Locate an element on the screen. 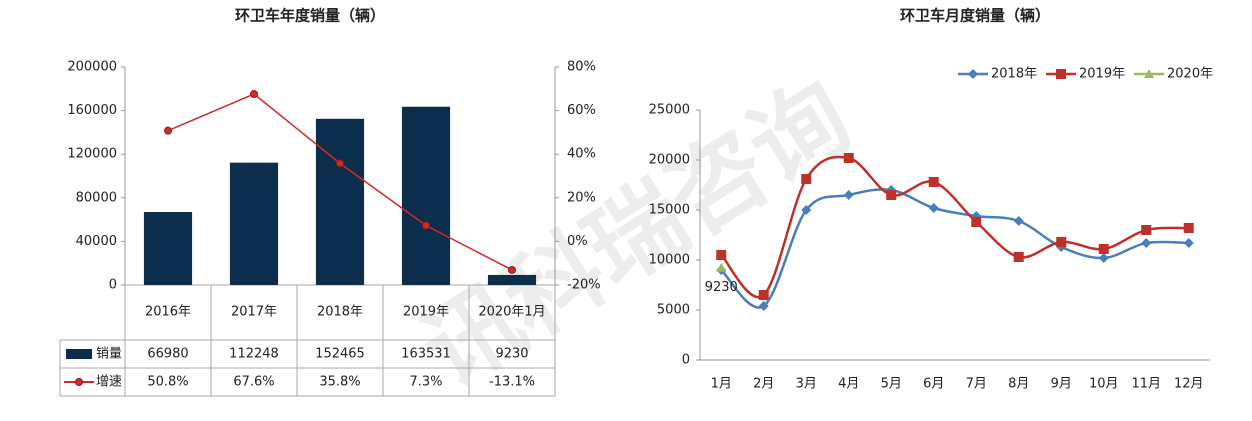 This screenshot has height=421, width=1252. x-tick-label: 3月 is located at coordinates (806, 384).